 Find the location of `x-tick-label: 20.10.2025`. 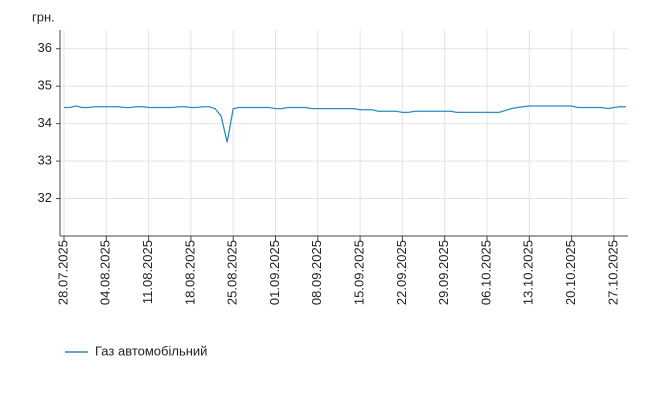

x-tick-label: 20.10.2025 is located at coordinates (570, 272).